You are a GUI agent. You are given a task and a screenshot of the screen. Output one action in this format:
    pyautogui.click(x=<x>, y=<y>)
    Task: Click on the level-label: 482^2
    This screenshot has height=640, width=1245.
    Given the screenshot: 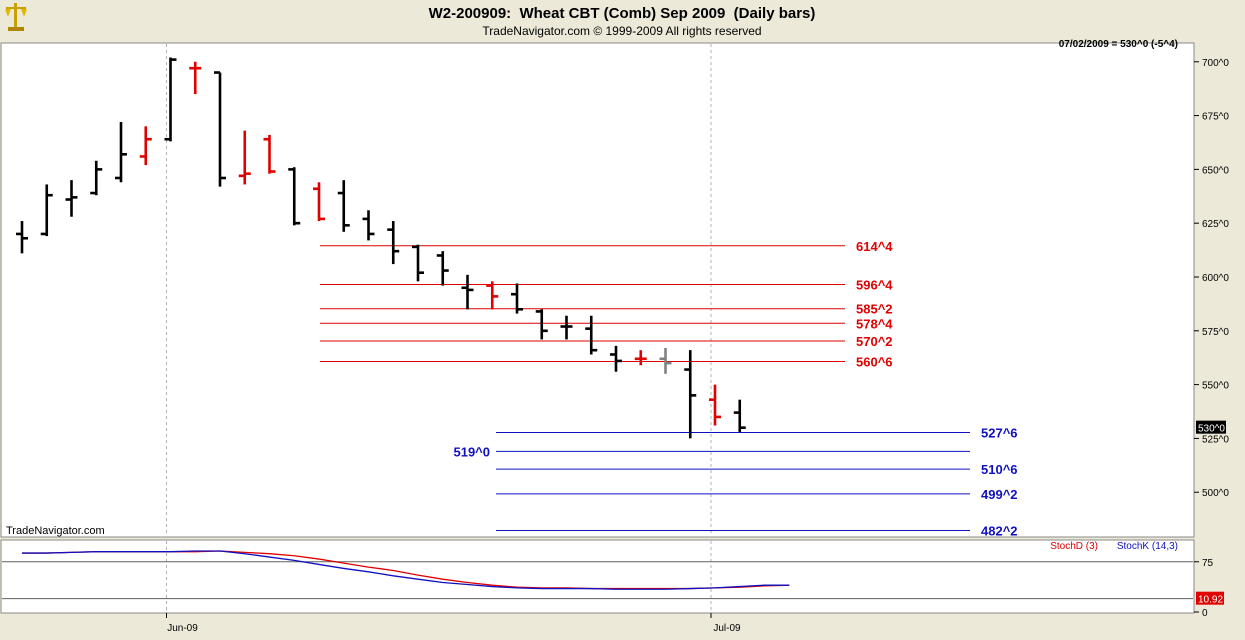 What is the action you would take?
    pyautogui.click(x=999, y=530)
    